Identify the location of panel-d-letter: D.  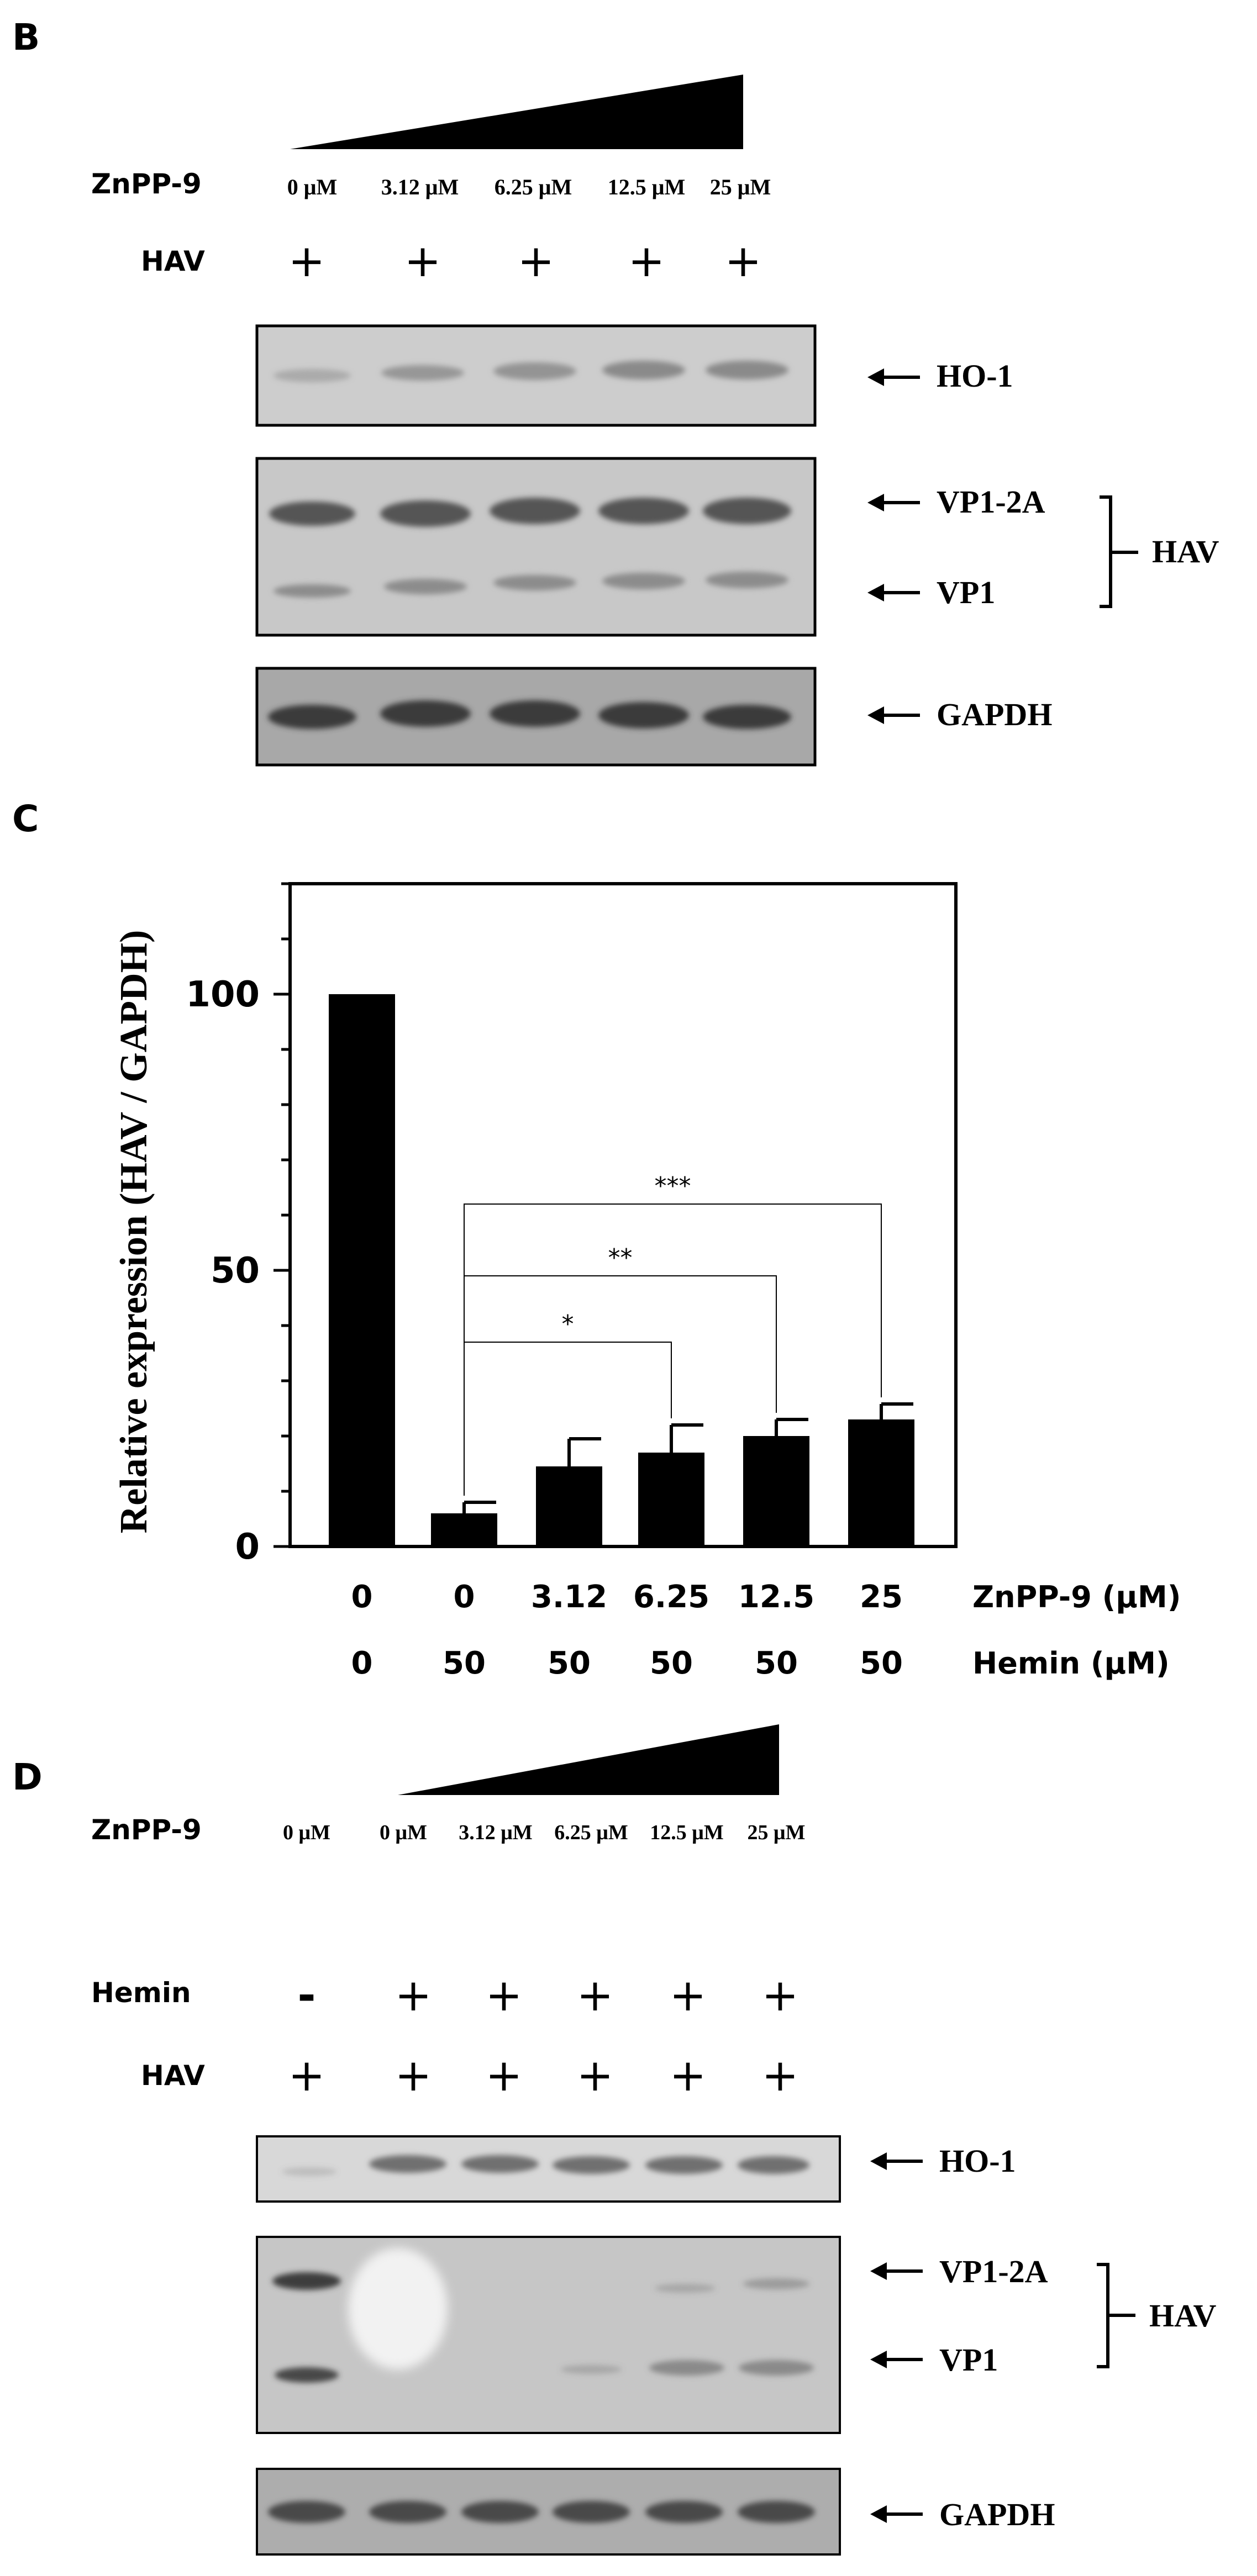
(27, 1777).